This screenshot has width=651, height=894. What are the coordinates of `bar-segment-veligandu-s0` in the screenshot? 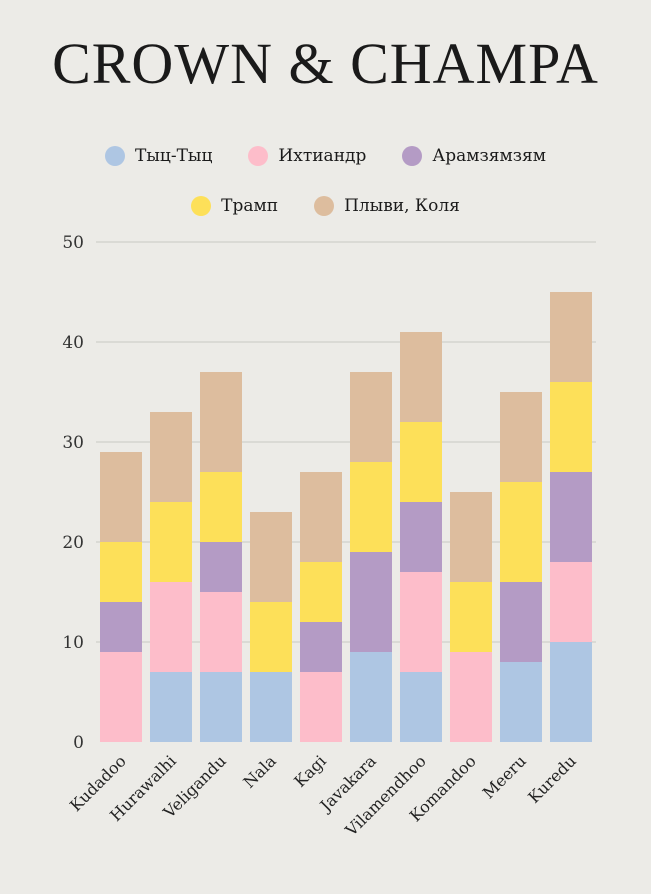 It's located at (221, 707).